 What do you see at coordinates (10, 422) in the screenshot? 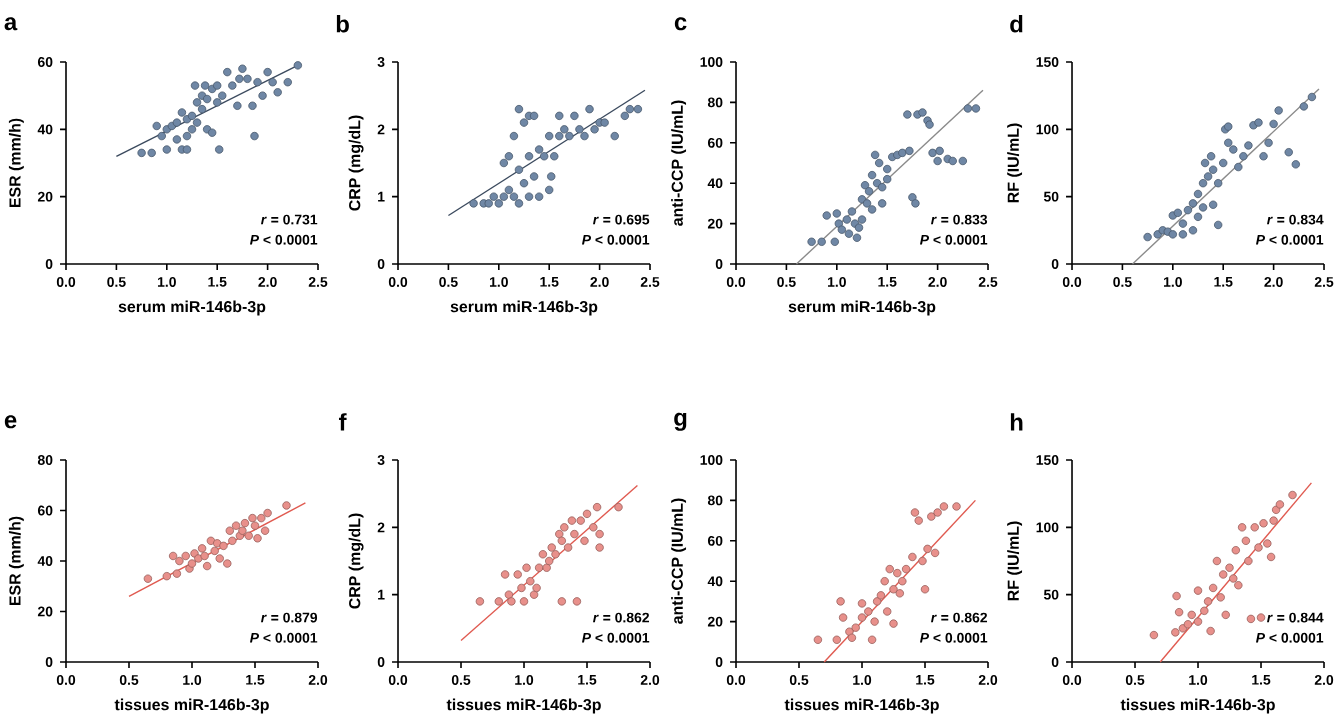
I see `chart-title: e` at bounding box center [10, 422].